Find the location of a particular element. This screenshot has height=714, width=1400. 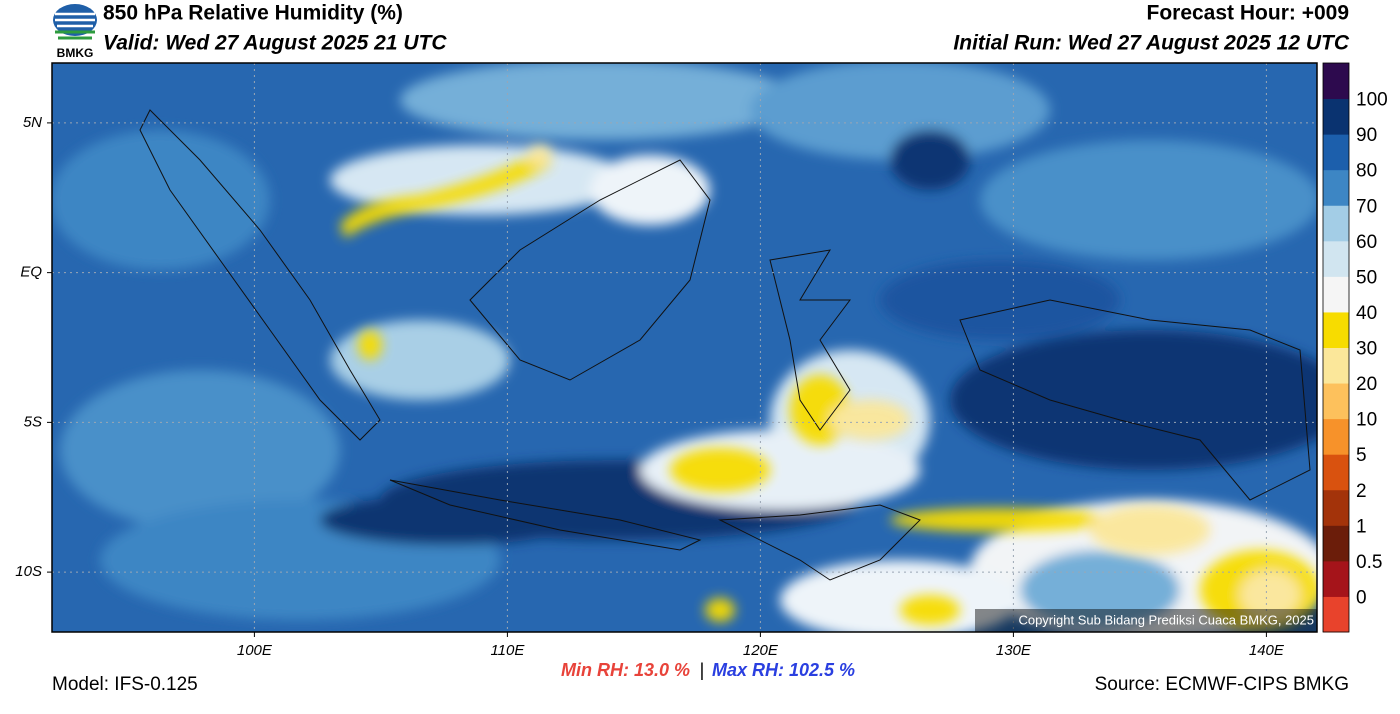

colorbar-frame is located at coordinates (1336, 347).